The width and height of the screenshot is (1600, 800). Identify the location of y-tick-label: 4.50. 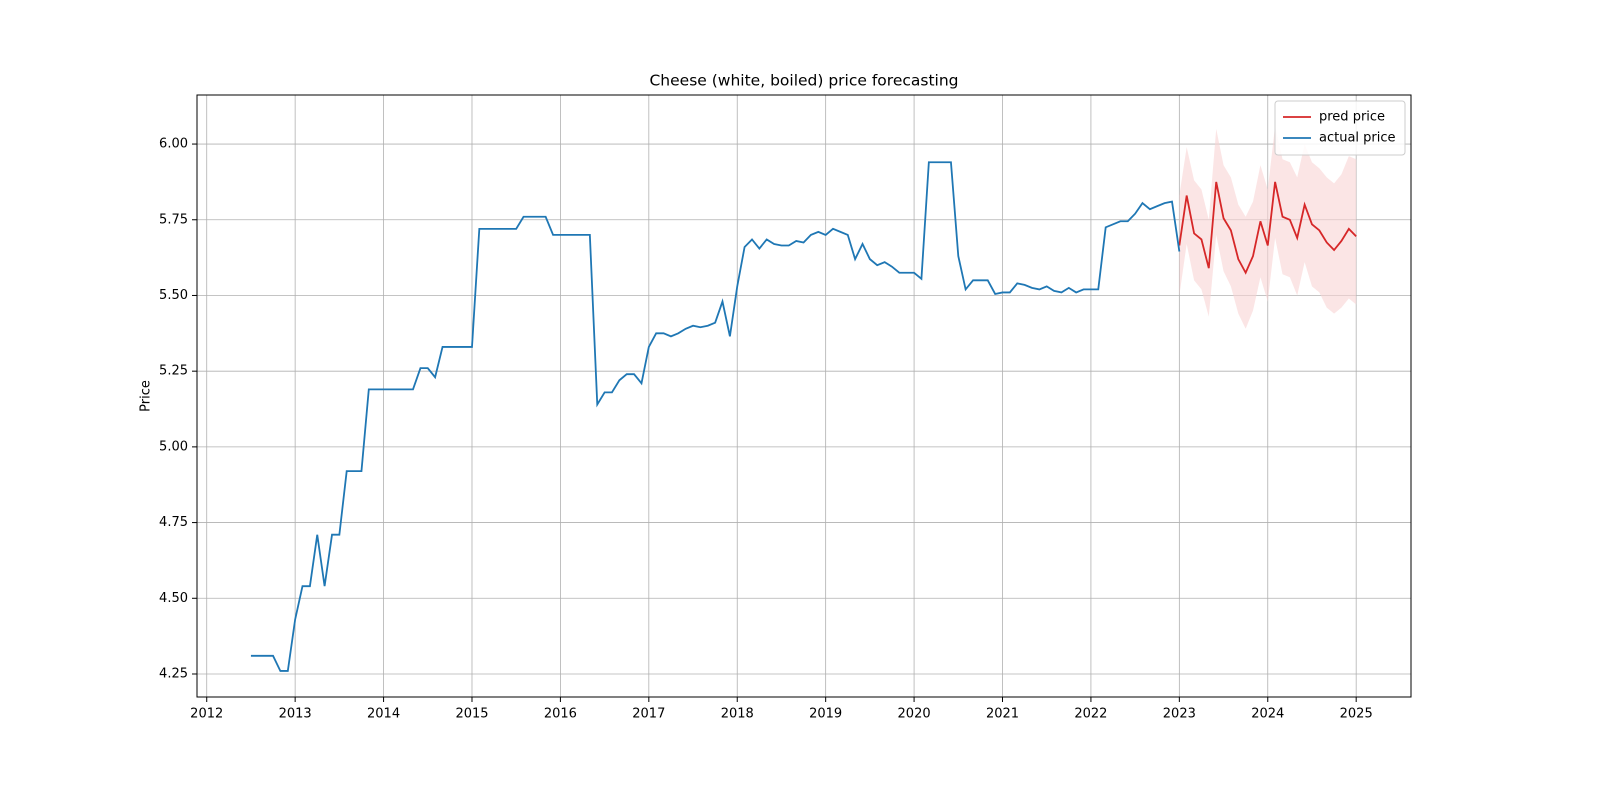
(173, 598).